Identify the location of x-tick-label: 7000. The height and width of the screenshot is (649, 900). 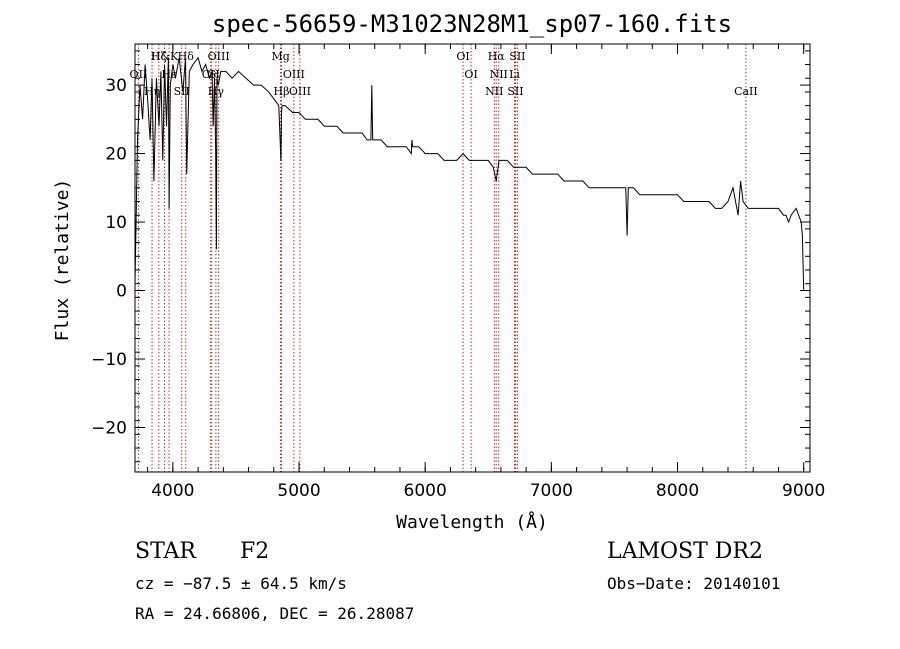
(551, 491).